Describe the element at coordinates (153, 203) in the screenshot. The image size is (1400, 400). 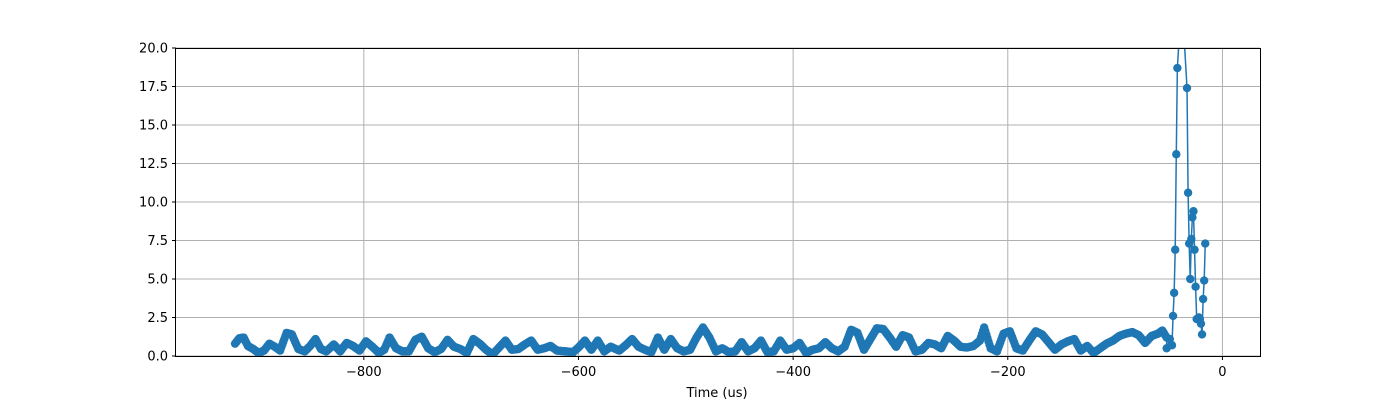
I see `y-tick-label: 10.0` at that location.